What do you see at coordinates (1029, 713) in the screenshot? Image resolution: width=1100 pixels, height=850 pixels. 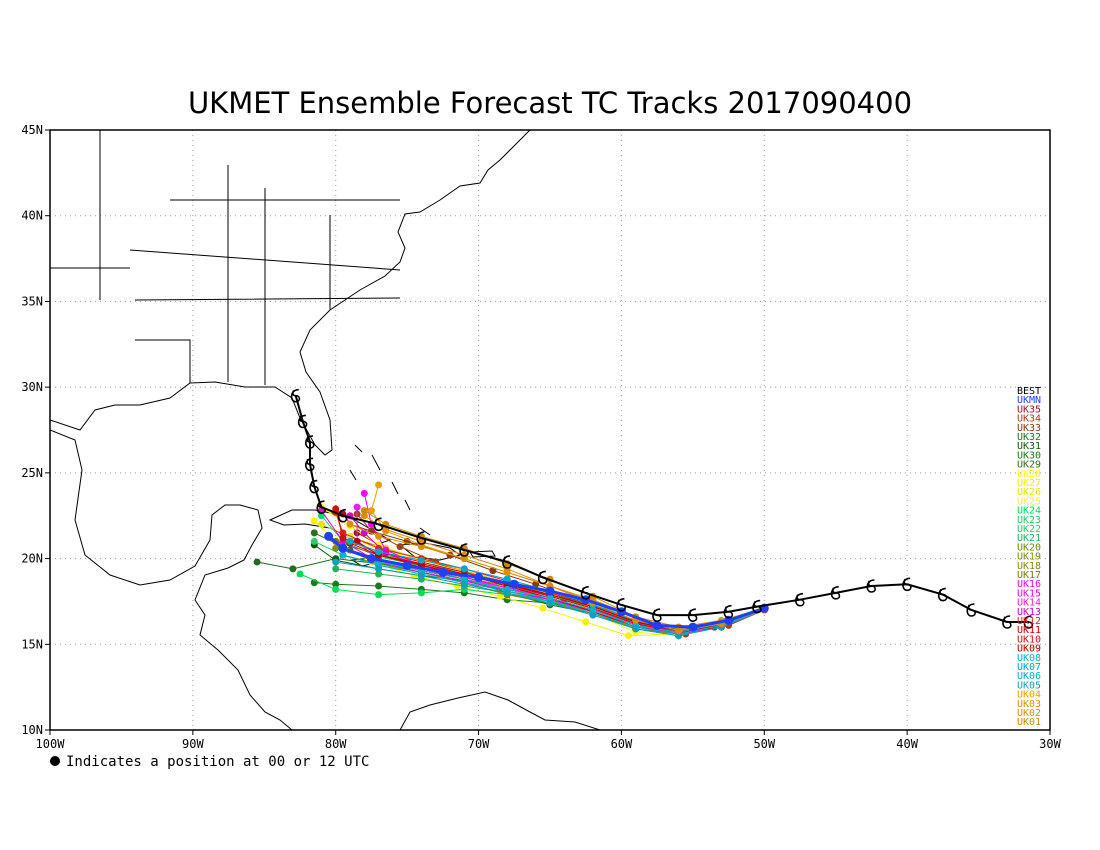 I see `legend-item: UK02` at bounding box center [1029, 713].